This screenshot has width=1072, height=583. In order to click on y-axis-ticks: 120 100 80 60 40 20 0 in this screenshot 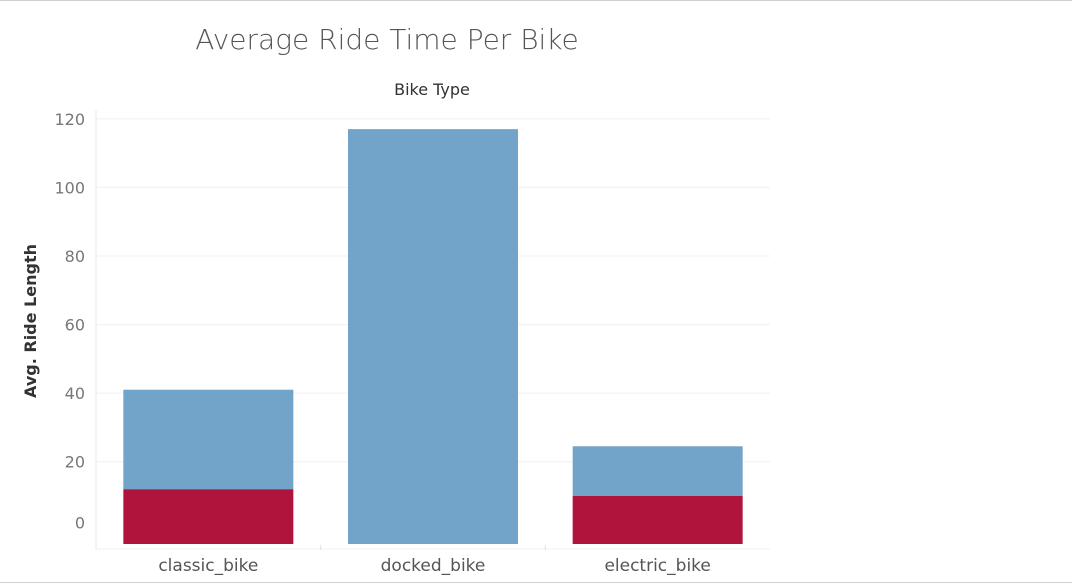, I will do `click(69, 321)`.